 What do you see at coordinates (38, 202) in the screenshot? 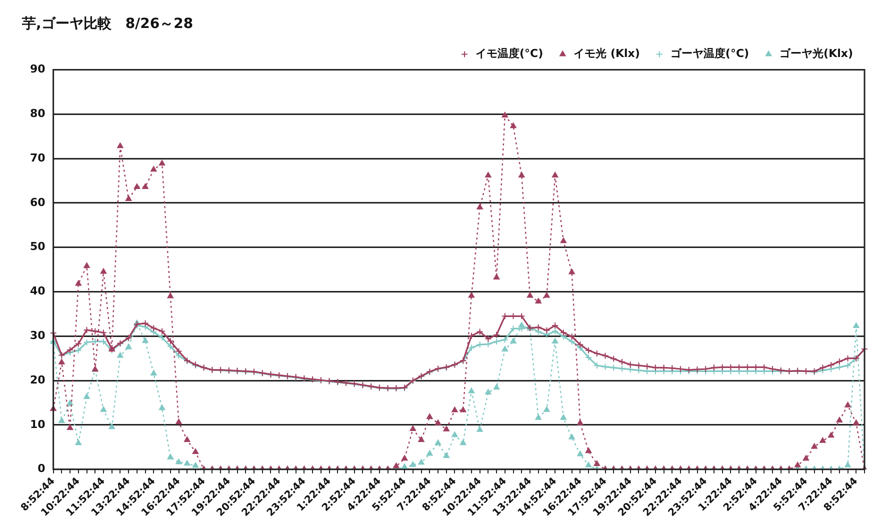
I see `y-tick-label: 60` at bounding box center [38, 202].